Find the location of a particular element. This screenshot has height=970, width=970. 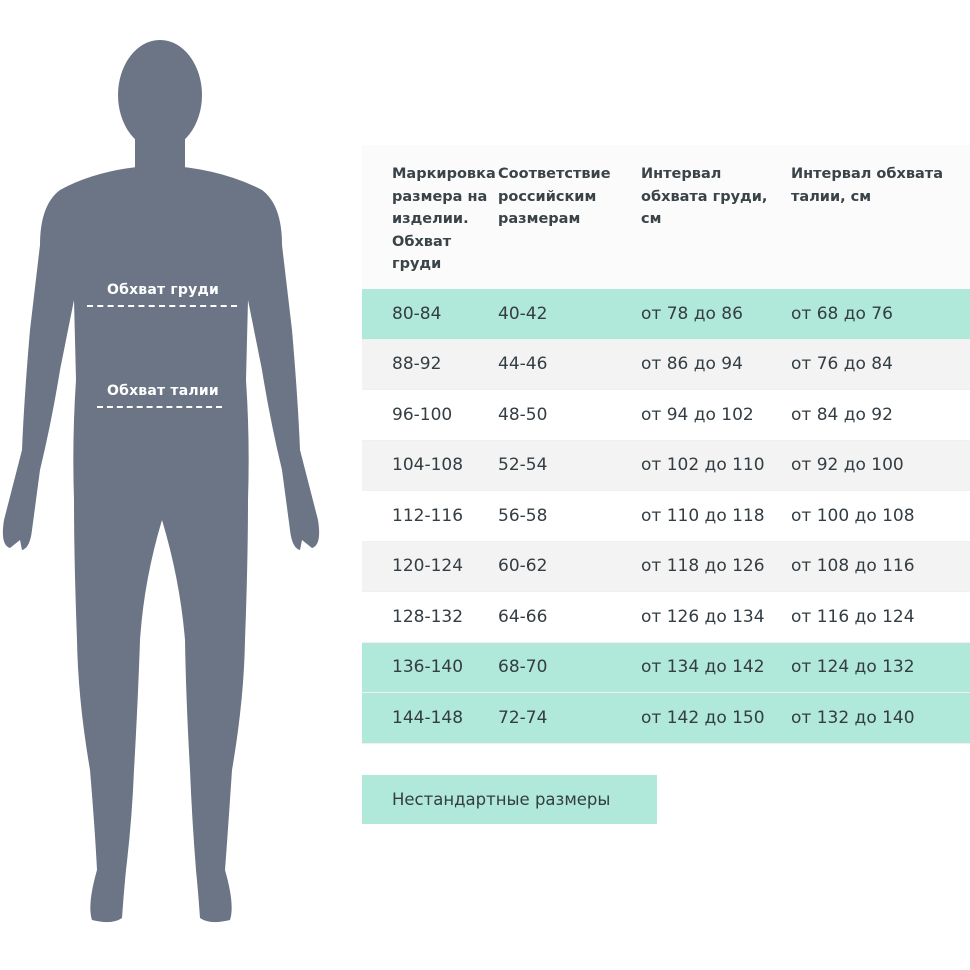

table-cell: от 84 до 92 is located at coordinates (842, 414).